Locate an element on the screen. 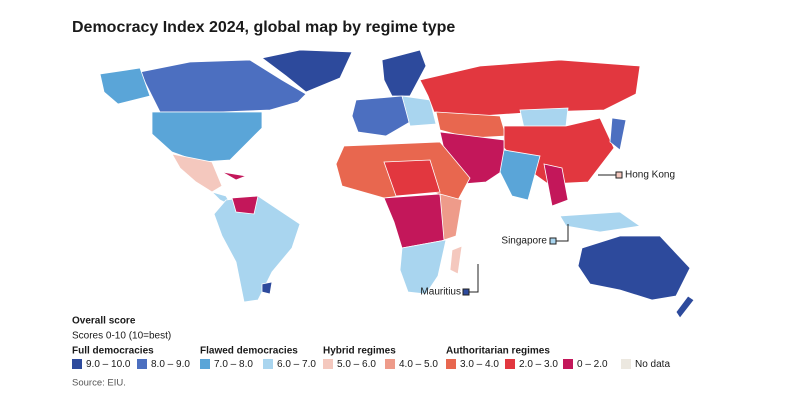  eastern-europe is located at coordinates (419, 111).